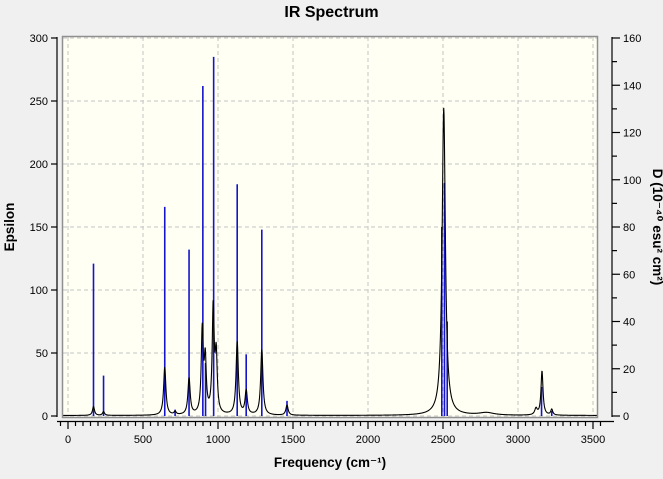  What do you see at coordinates (632, 181) in the screenshot?
I see `y-right-tick-label: 100` at bounding box center [632, 181].